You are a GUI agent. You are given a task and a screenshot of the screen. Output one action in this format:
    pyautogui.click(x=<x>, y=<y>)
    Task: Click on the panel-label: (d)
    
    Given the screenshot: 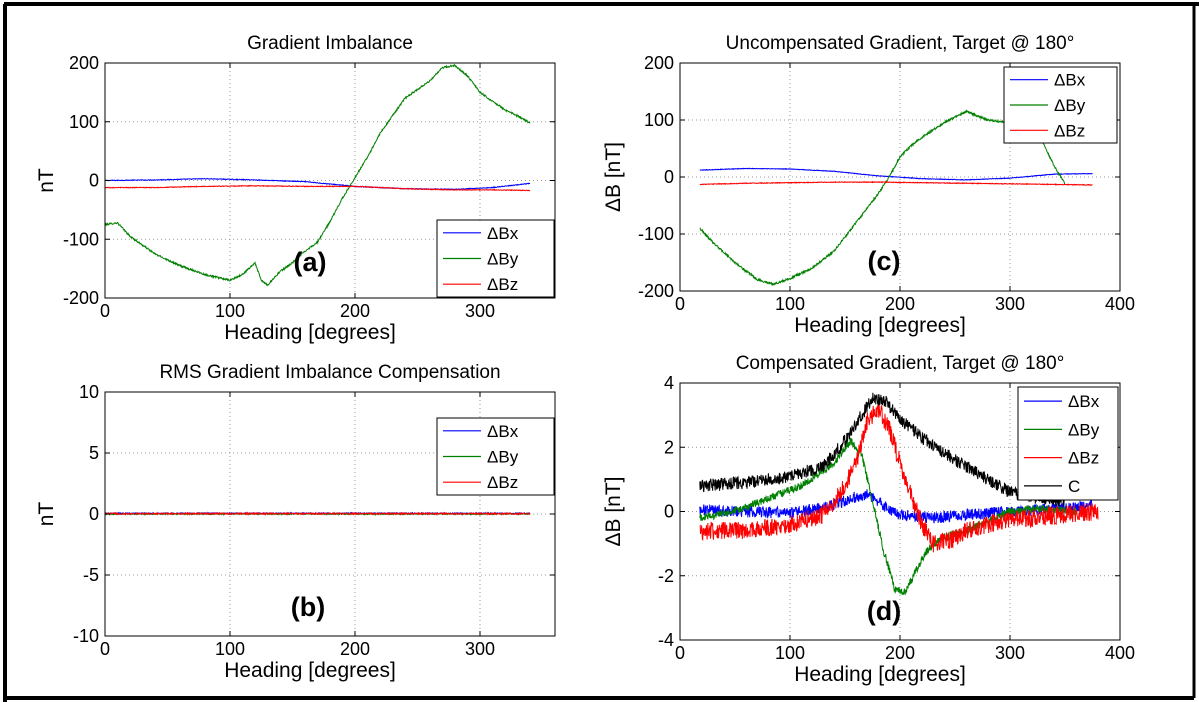 What is the action you would take?
    pyautogui.click(x=884, y=611)
    